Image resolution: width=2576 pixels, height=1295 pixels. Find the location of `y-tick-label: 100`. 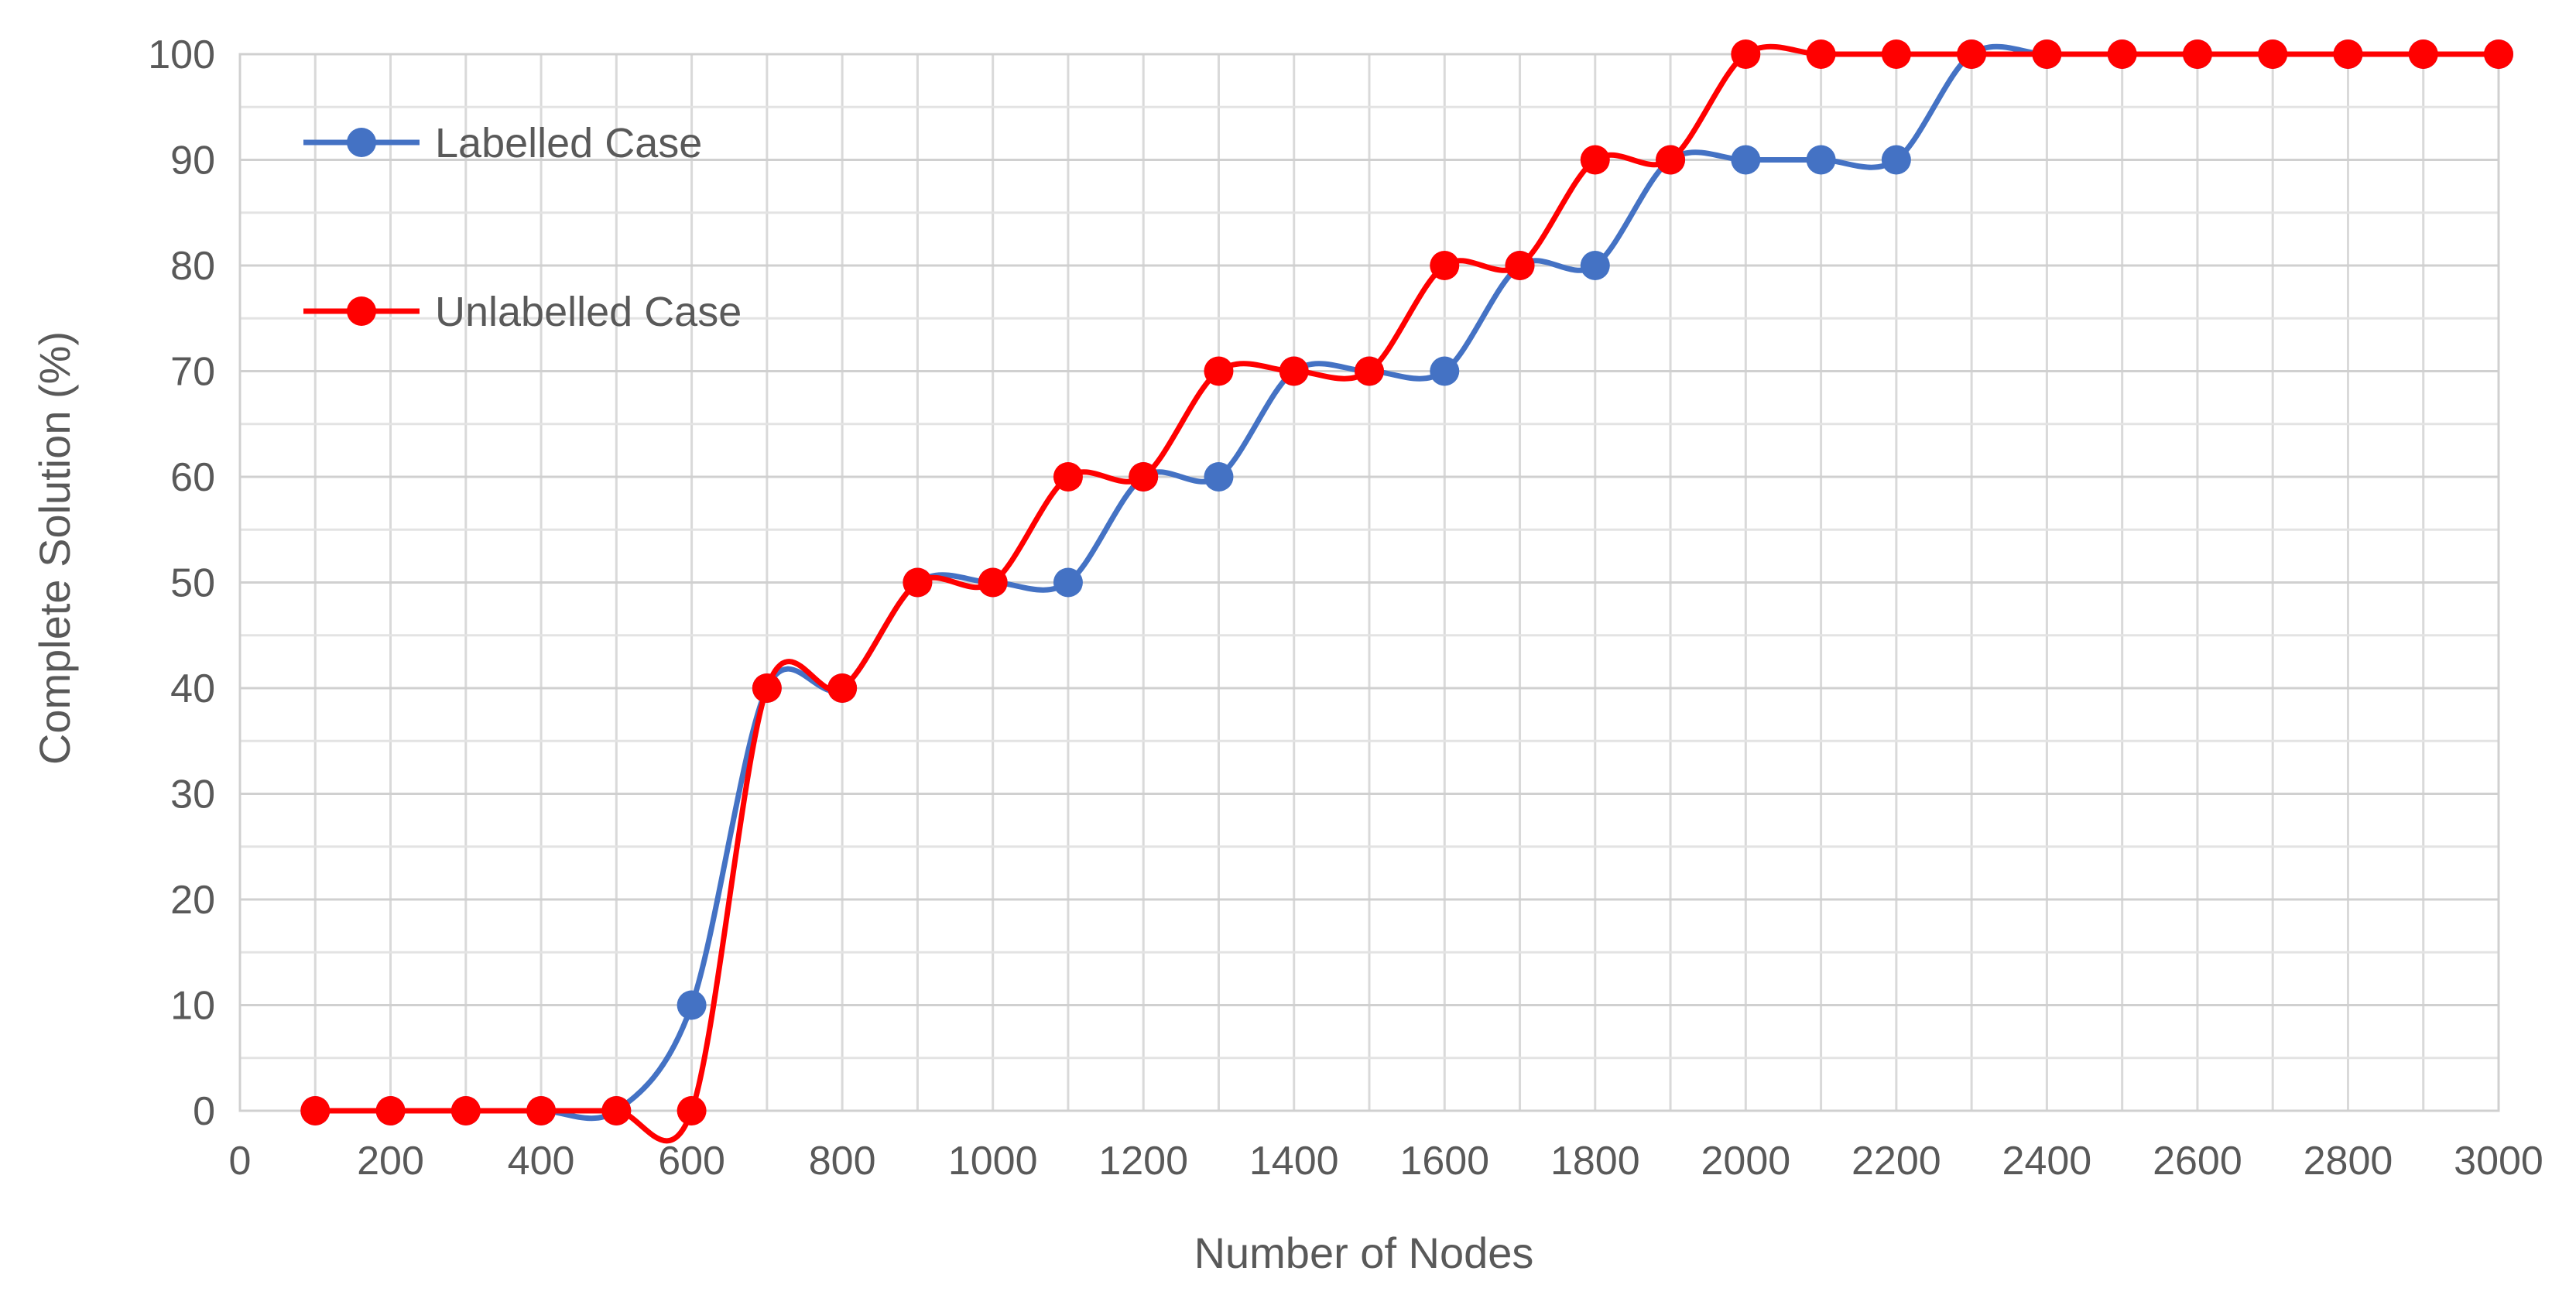

y-tick-label: 100 is located at coordinates (181, 55).